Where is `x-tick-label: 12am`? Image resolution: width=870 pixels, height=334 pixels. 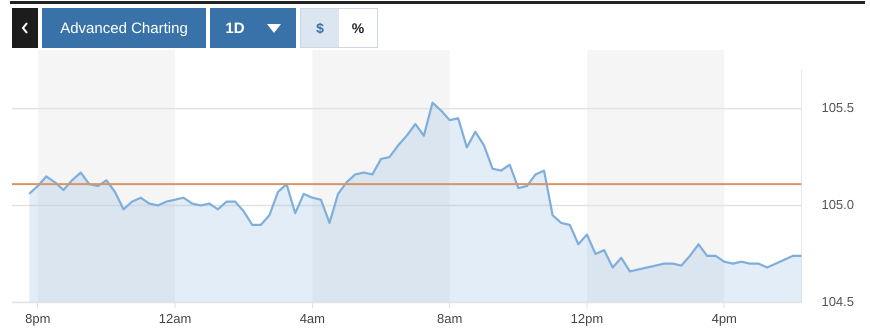 x-tick-label: 12am is located at coordinates (175, 318).